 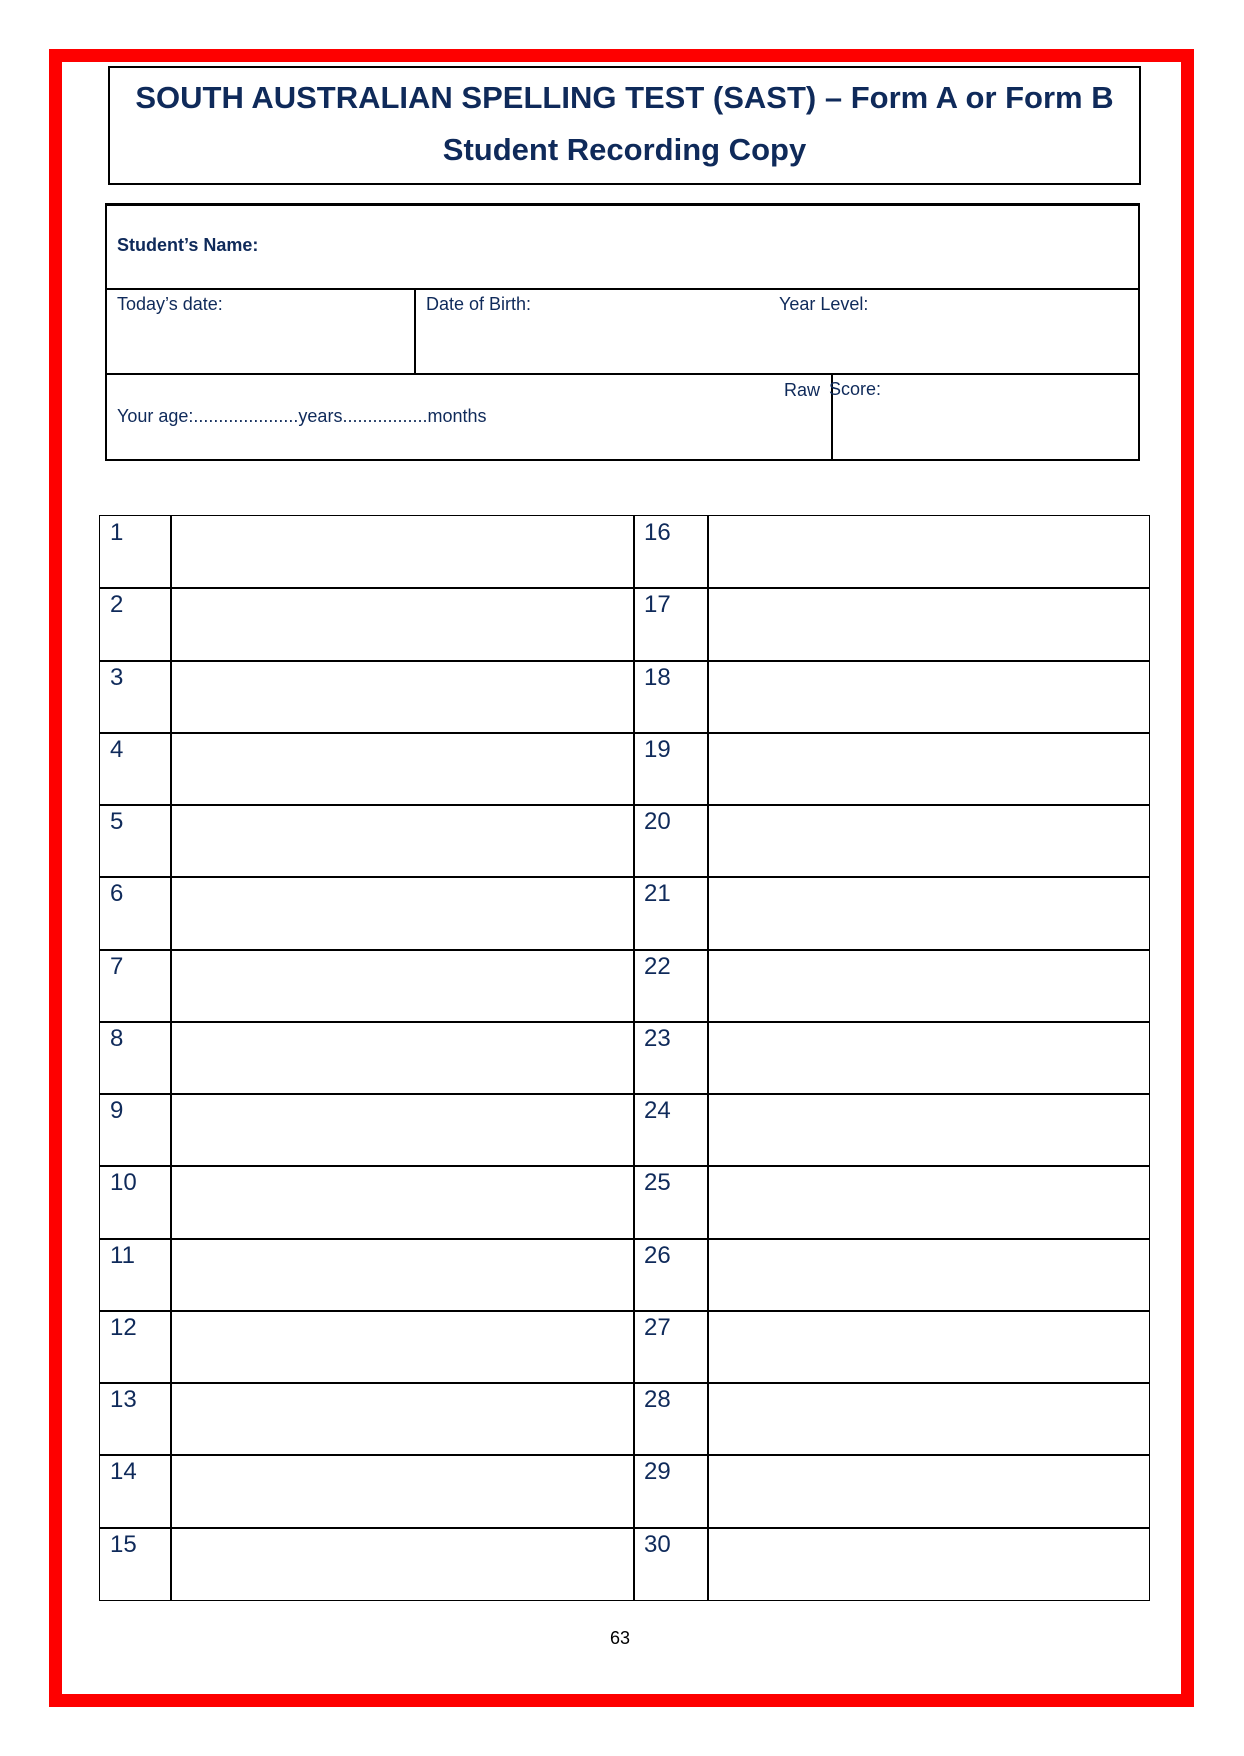 I want to click on year-level-field: Year Level:, so click(x=824, y=304).